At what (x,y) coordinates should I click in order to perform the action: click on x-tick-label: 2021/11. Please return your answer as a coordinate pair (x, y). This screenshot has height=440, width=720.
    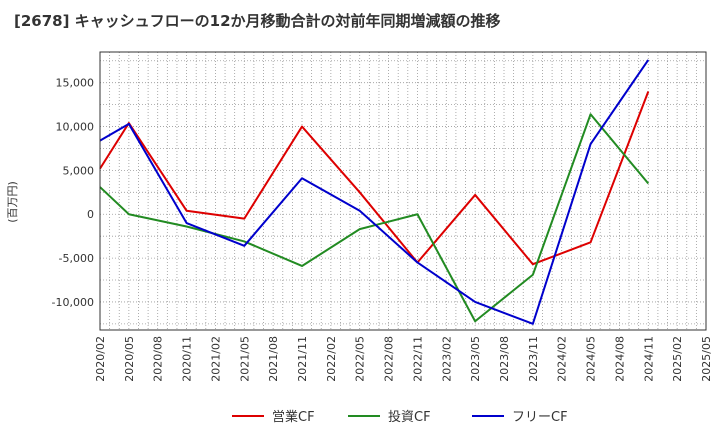
    Looking at the image, I should click on (302, 359).